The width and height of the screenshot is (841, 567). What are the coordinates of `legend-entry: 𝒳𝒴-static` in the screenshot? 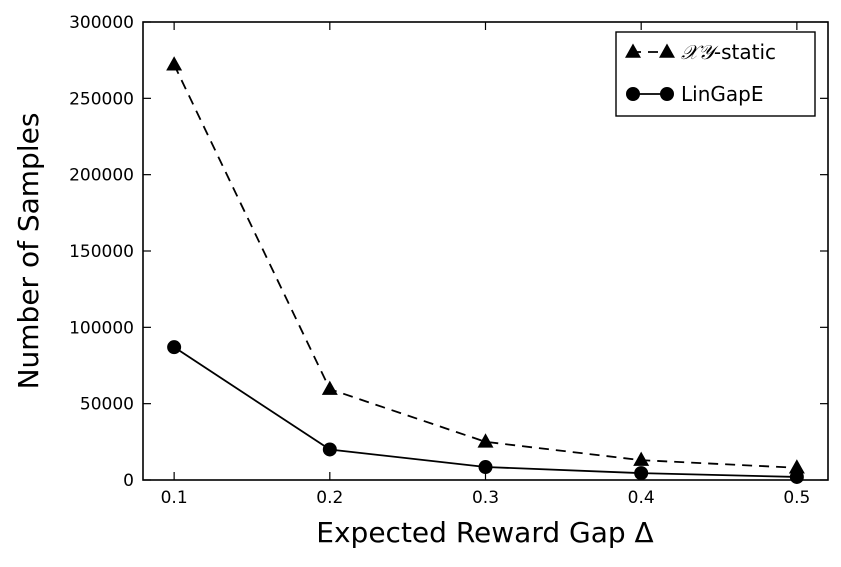 It's located at (700, 52).